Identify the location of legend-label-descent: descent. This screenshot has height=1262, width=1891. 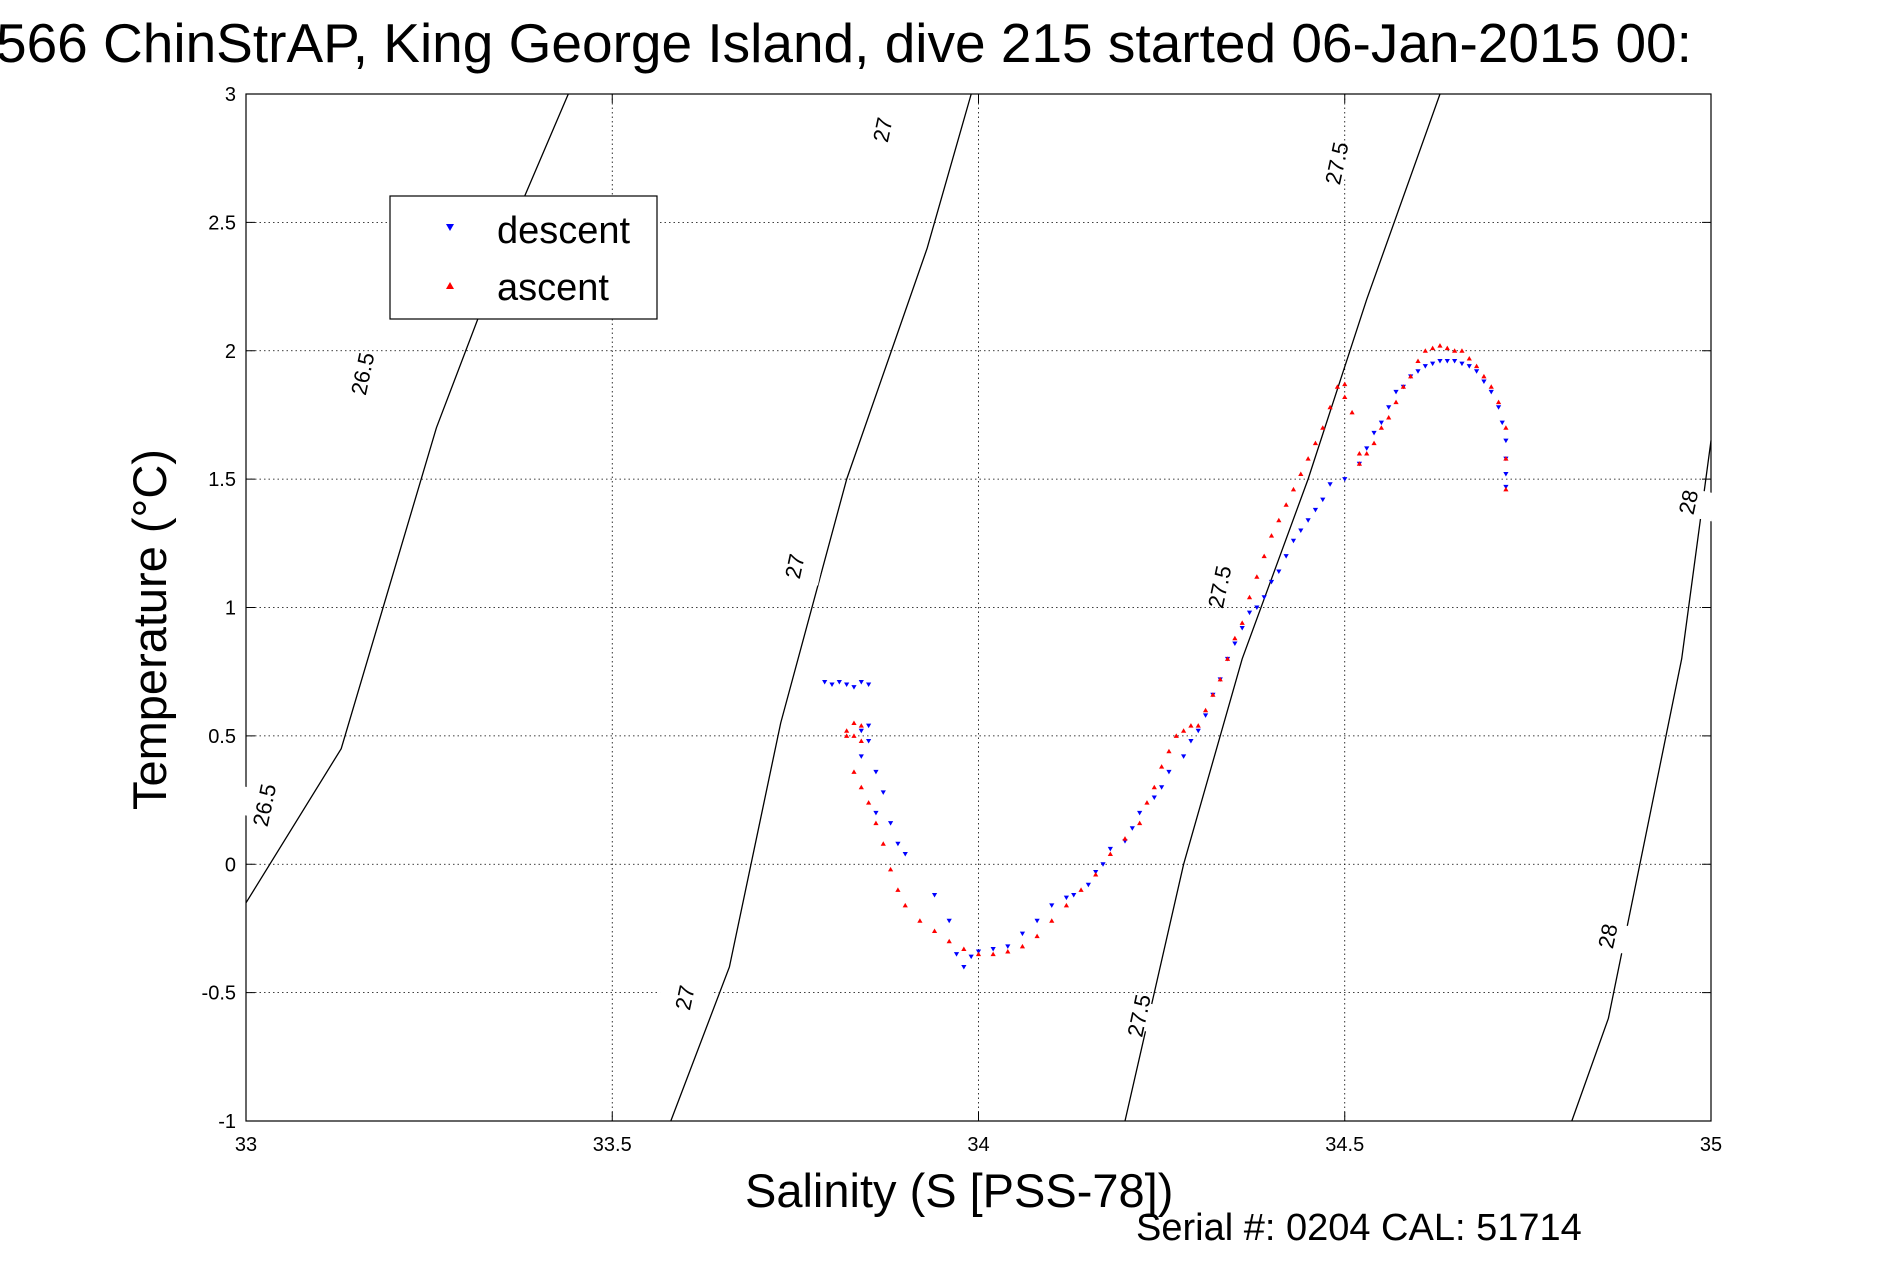
(564, 231).